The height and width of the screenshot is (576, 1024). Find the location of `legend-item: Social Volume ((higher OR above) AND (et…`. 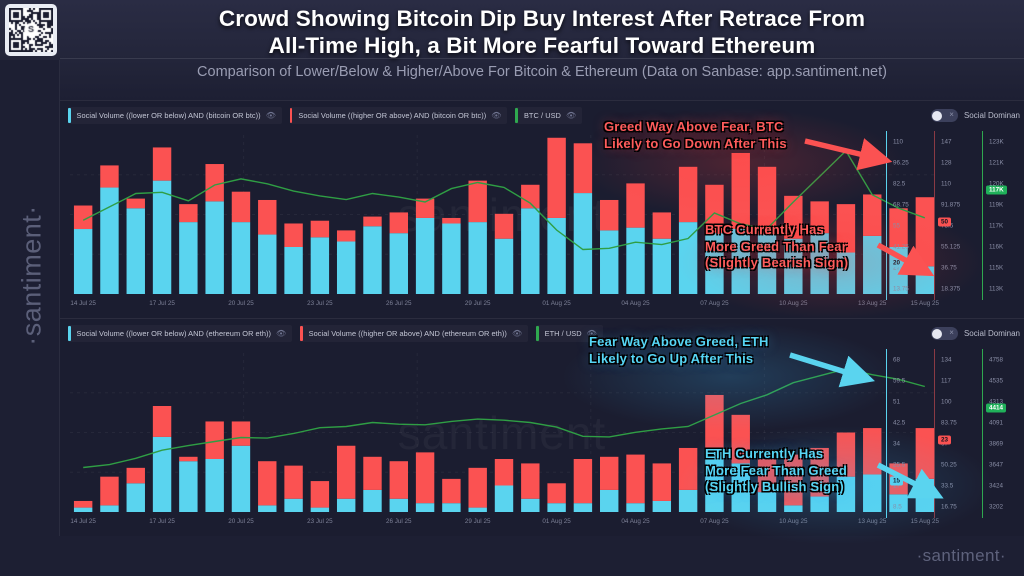

legend-item: Social Volume ((higher OR above) AND (et… is located at coordinates (414, 333).